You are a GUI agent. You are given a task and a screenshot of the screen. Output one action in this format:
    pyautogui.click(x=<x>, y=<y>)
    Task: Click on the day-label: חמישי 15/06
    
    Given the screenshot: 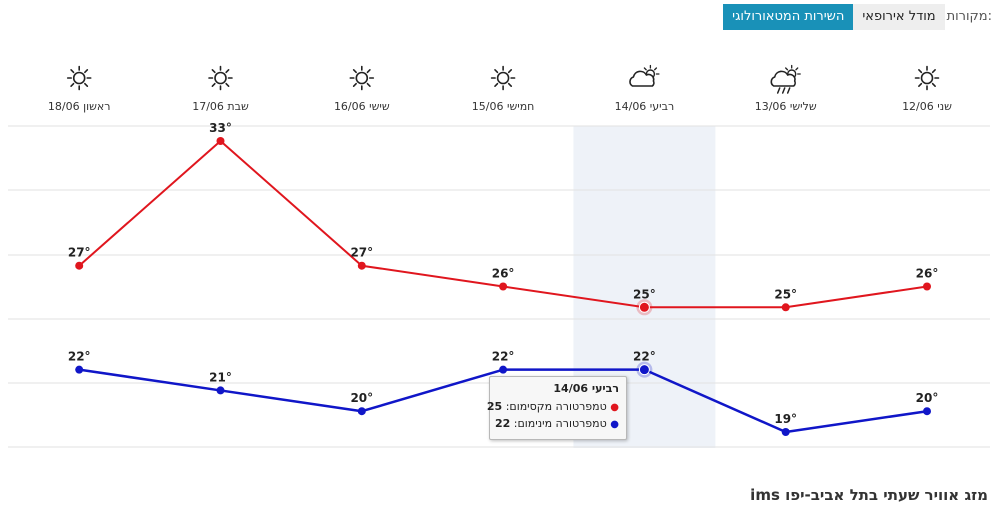 What is the action you would take?
    pyautogui.click(x=503, y=106)
    